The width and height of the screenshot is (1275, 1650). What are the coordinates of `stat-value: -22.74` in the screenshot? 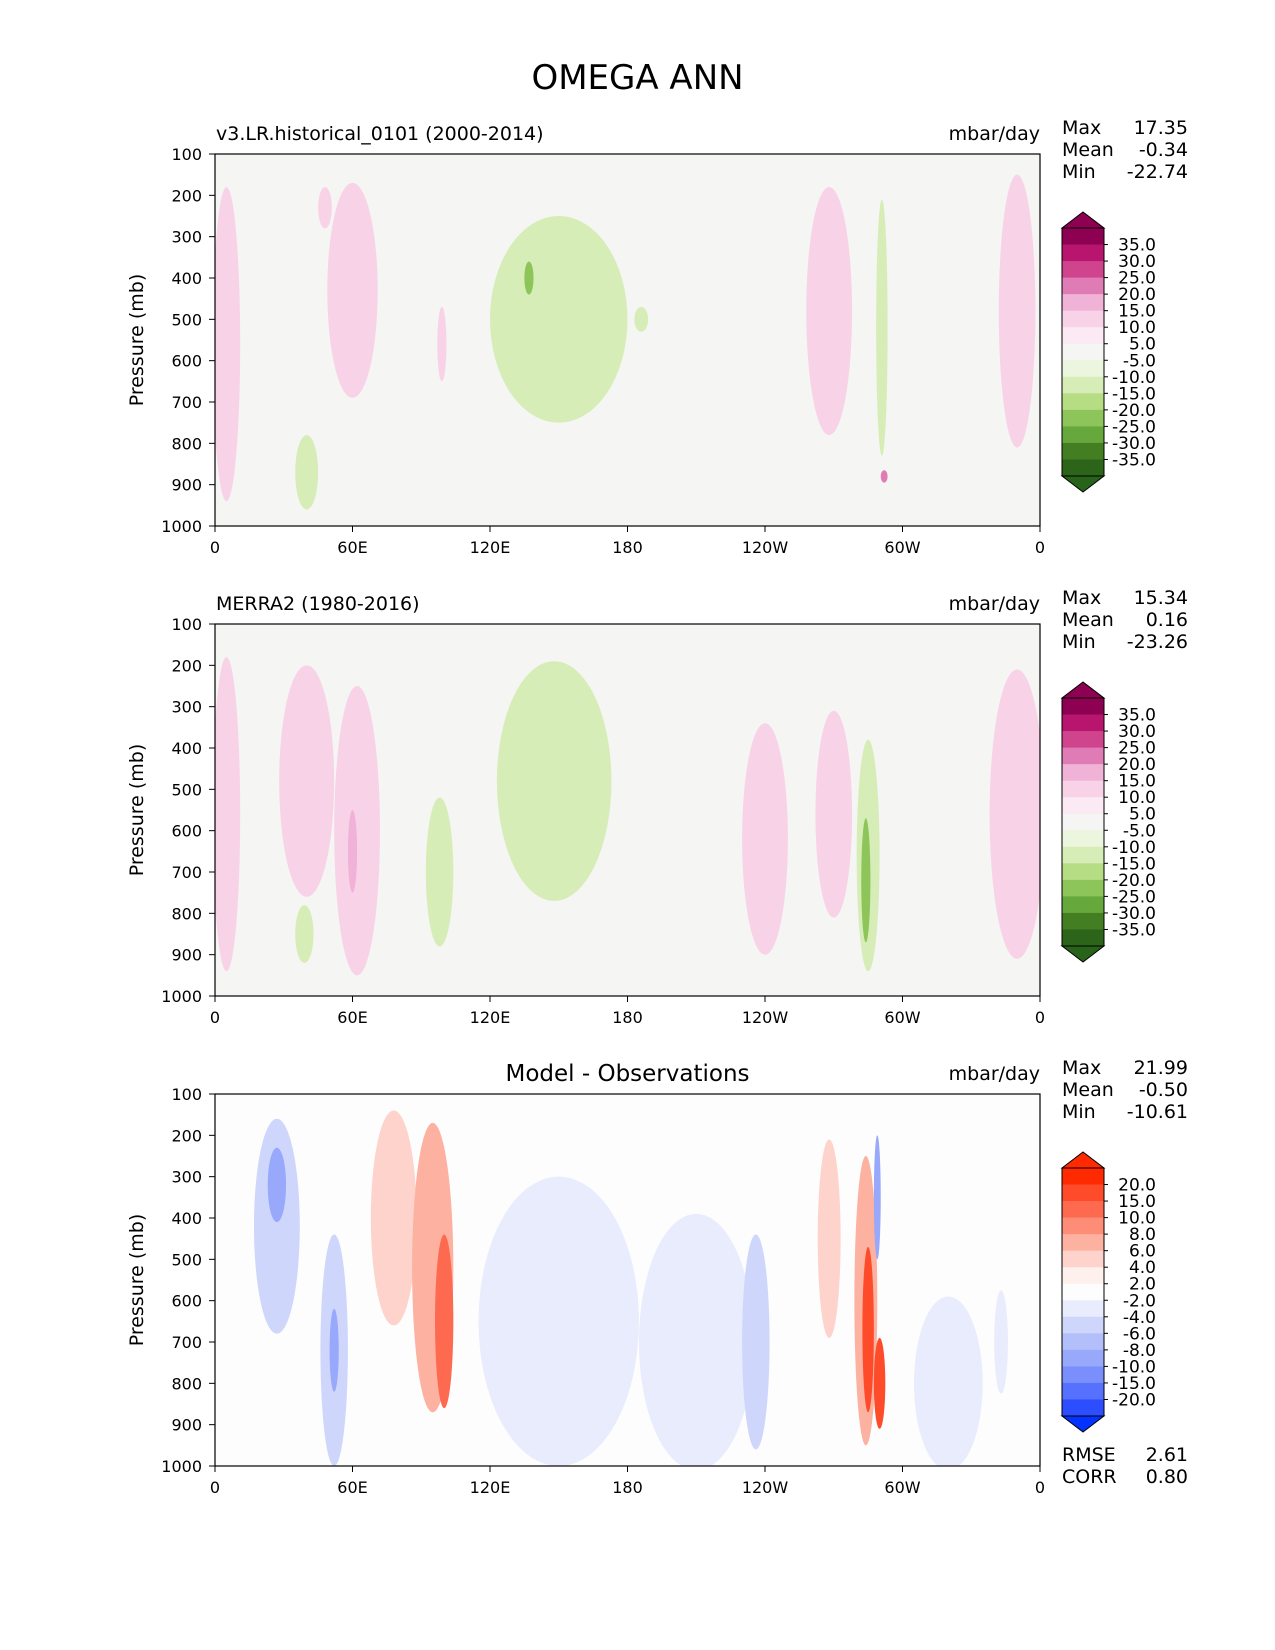 It's located at (1157, 172).